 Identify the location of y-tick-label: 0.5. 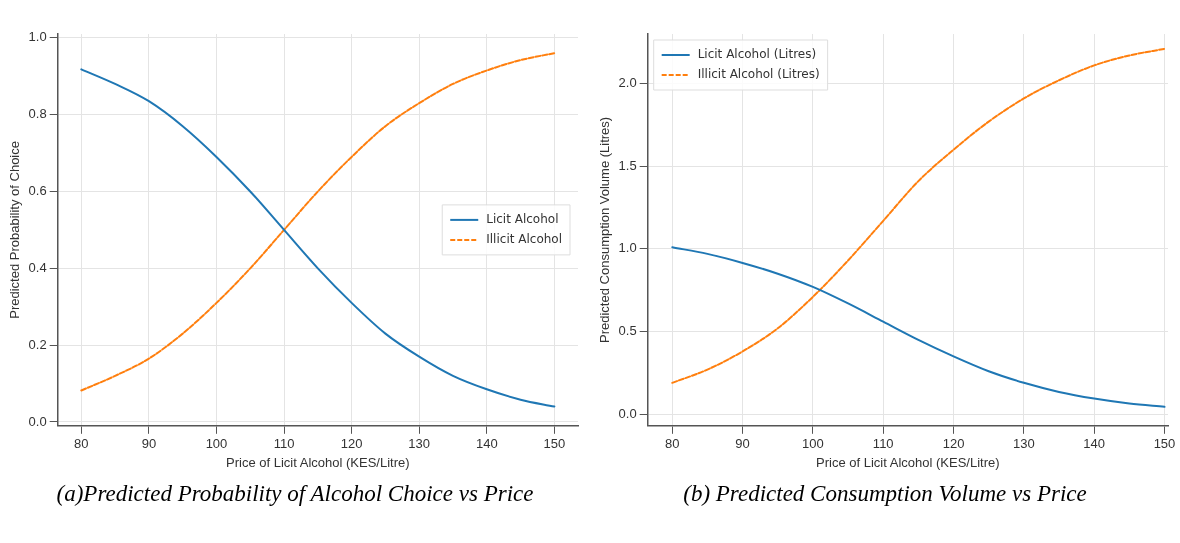
(627, 331).